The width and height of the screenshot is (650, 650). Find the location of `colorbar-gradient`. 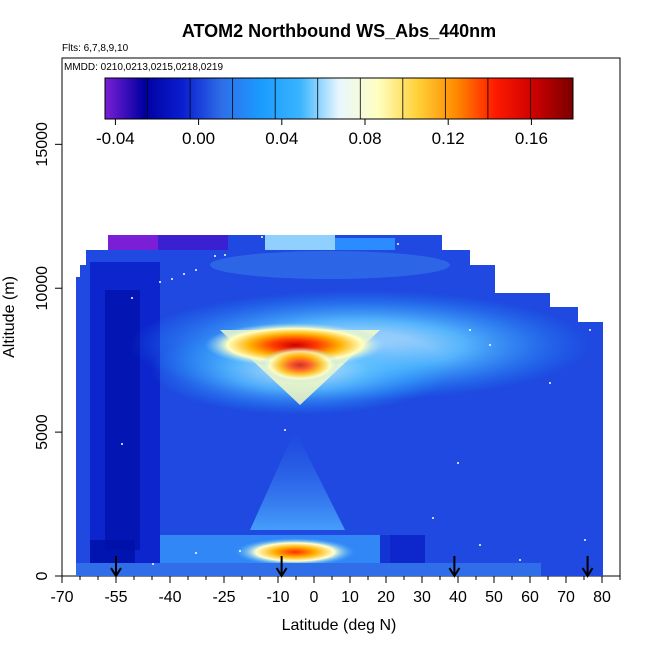

colorbar-gradient is located at coordinates (339, 98).